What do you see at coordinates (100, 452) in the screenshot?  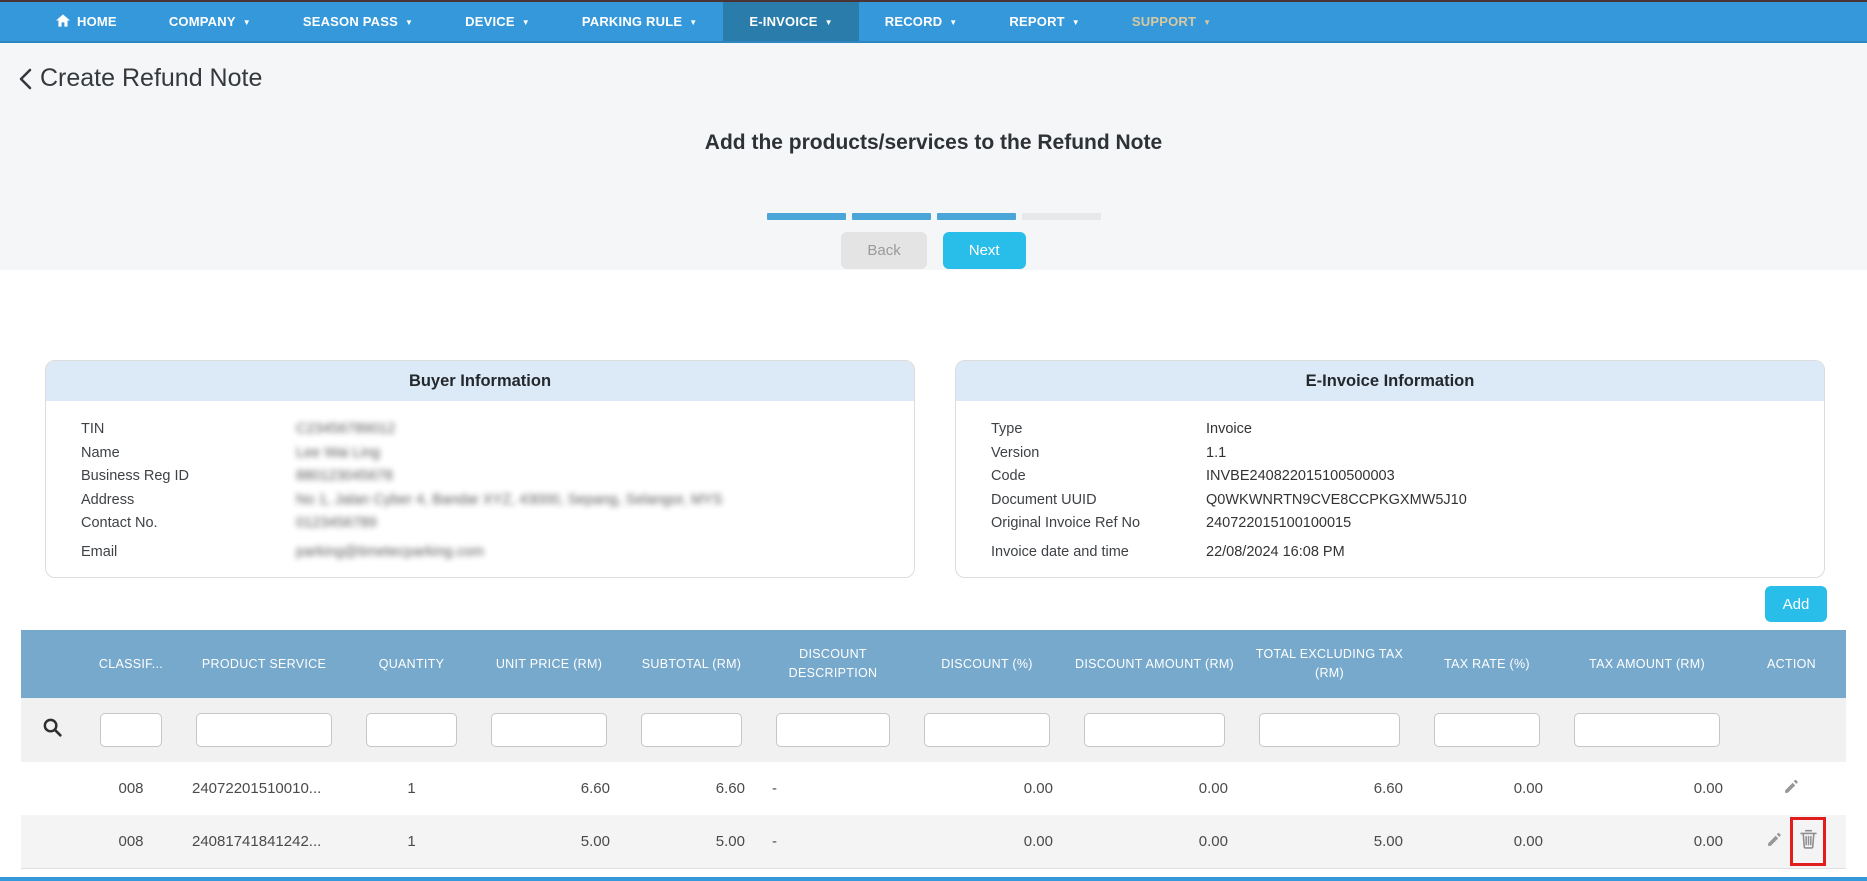 I see `field-label: Name` at bounding box center [100, 452].